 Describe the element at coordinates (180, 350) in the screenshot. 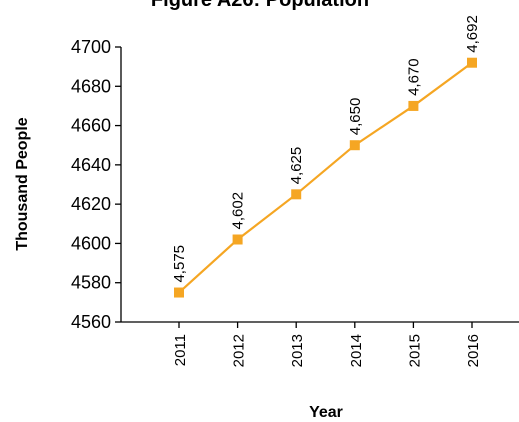

I see `x-tick-label: 2011` at that location.